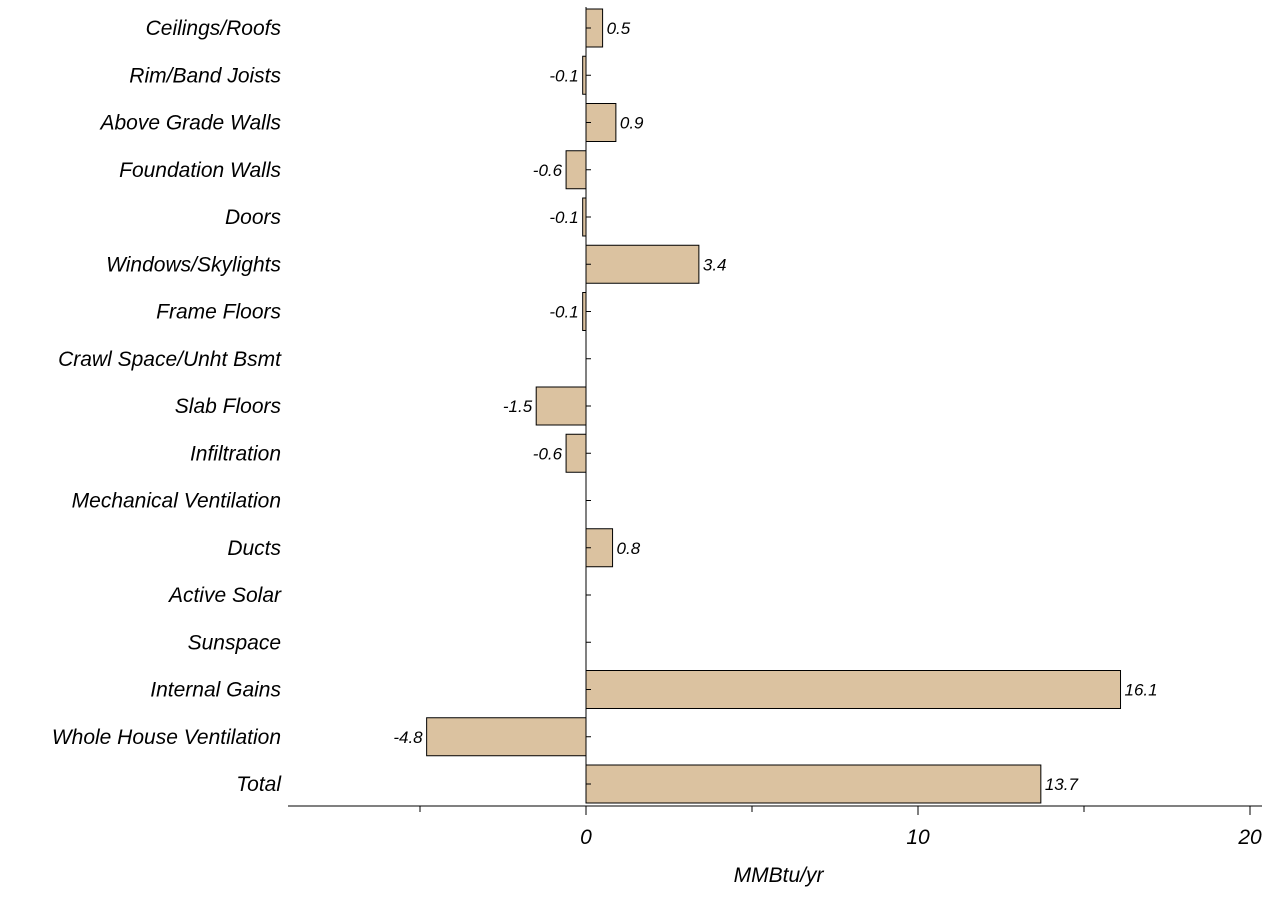 The height and width of the screenshot is (899, 1275). What do you see at coordinates (214, 28) in the screenshot?
I see `category-label: Ceilings/Roofs` at bounding box center [214, 28].